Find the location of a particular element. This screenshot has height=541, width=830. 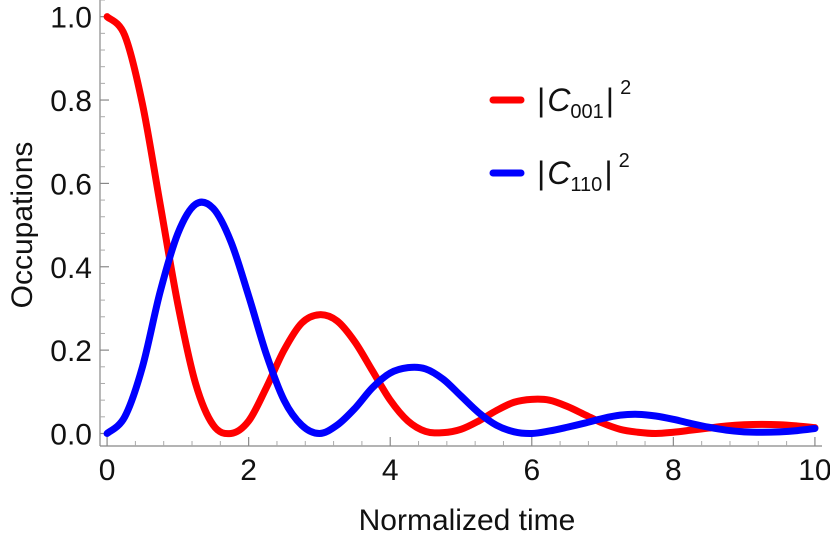

y-tick-label: 0.0 is located at coordinates (71, 434).